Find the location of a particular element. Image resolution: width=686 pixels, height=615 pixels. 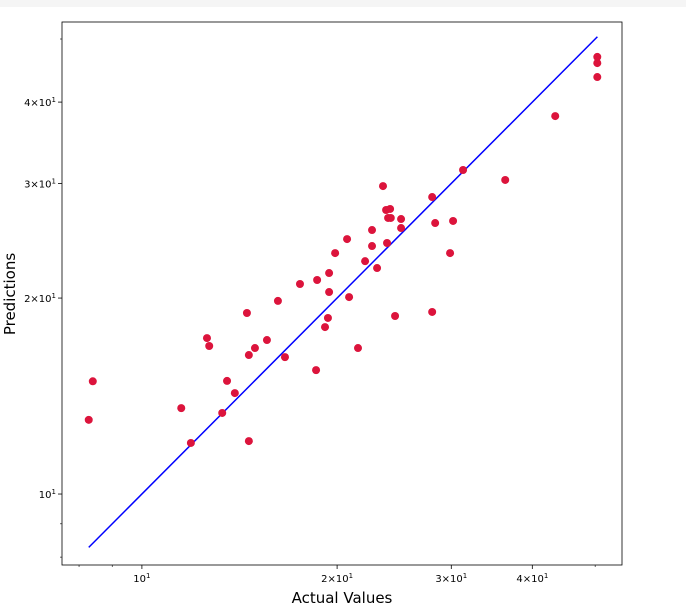

y-tick-label: 101 is located at coordinates (47, 494).